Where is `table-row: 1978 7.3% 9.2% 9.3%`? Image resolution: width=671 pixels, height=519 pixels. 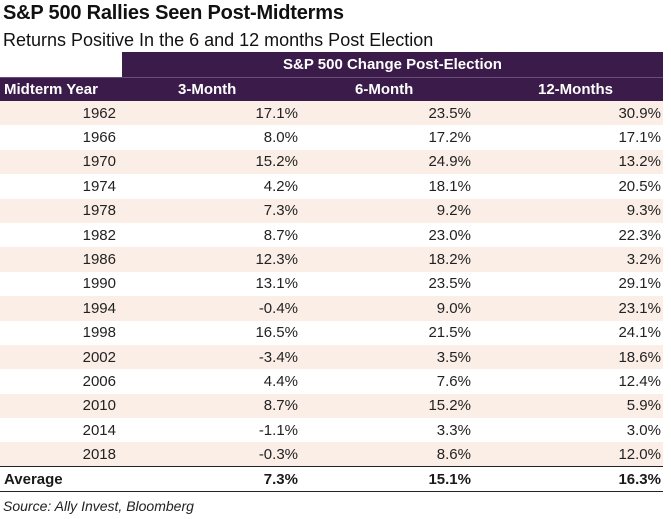
table-row: 1978 7.3% 9.2% 9.3% is located at coordinates (331, 210).